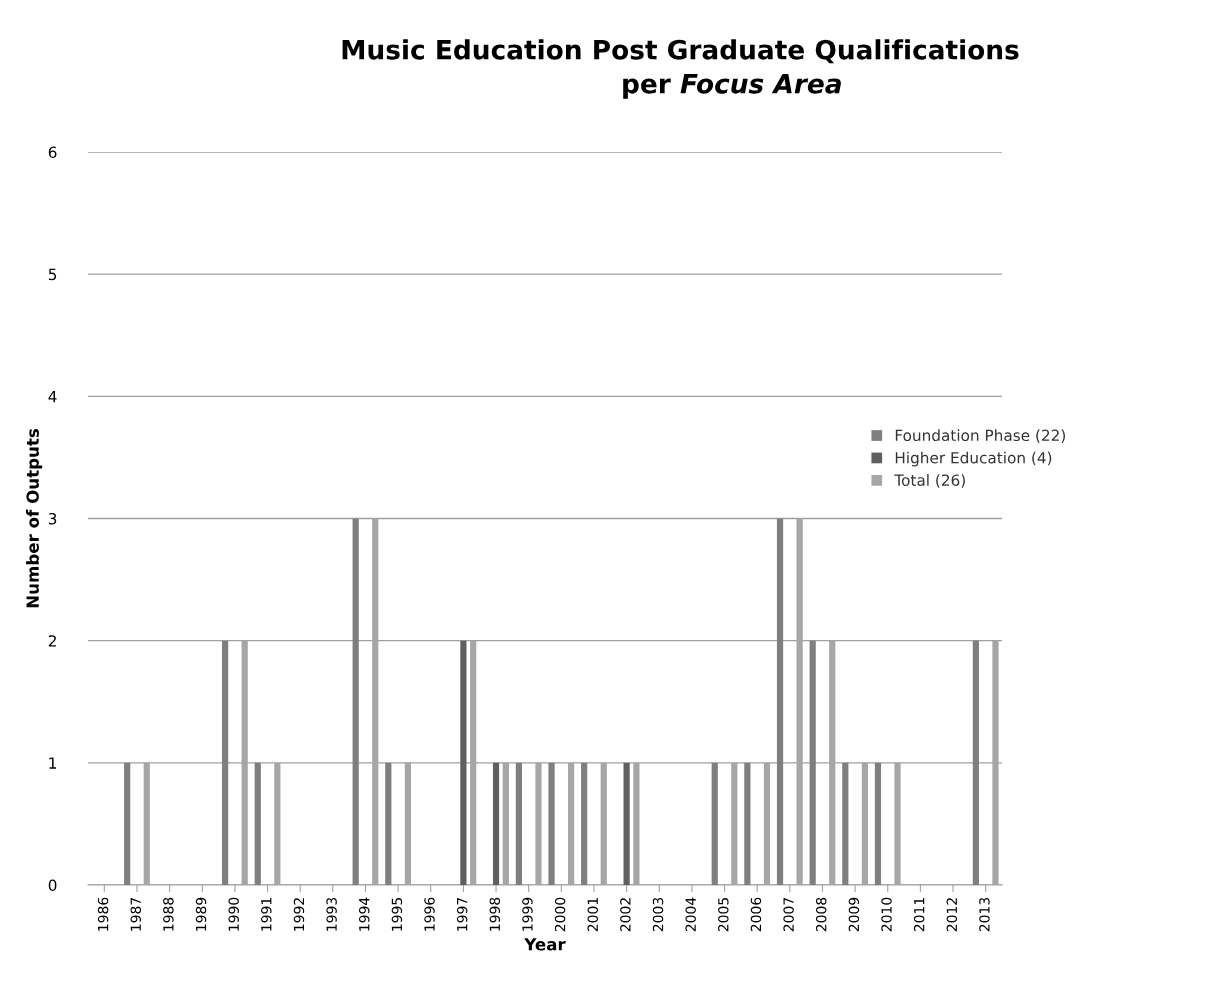 The width and height of the screenshot is (1208, 998). What do you see at coordinates (973, 459) in the screenshot?
I see `legend-label: Higher Education (4)` at bounding box center [973, 459].